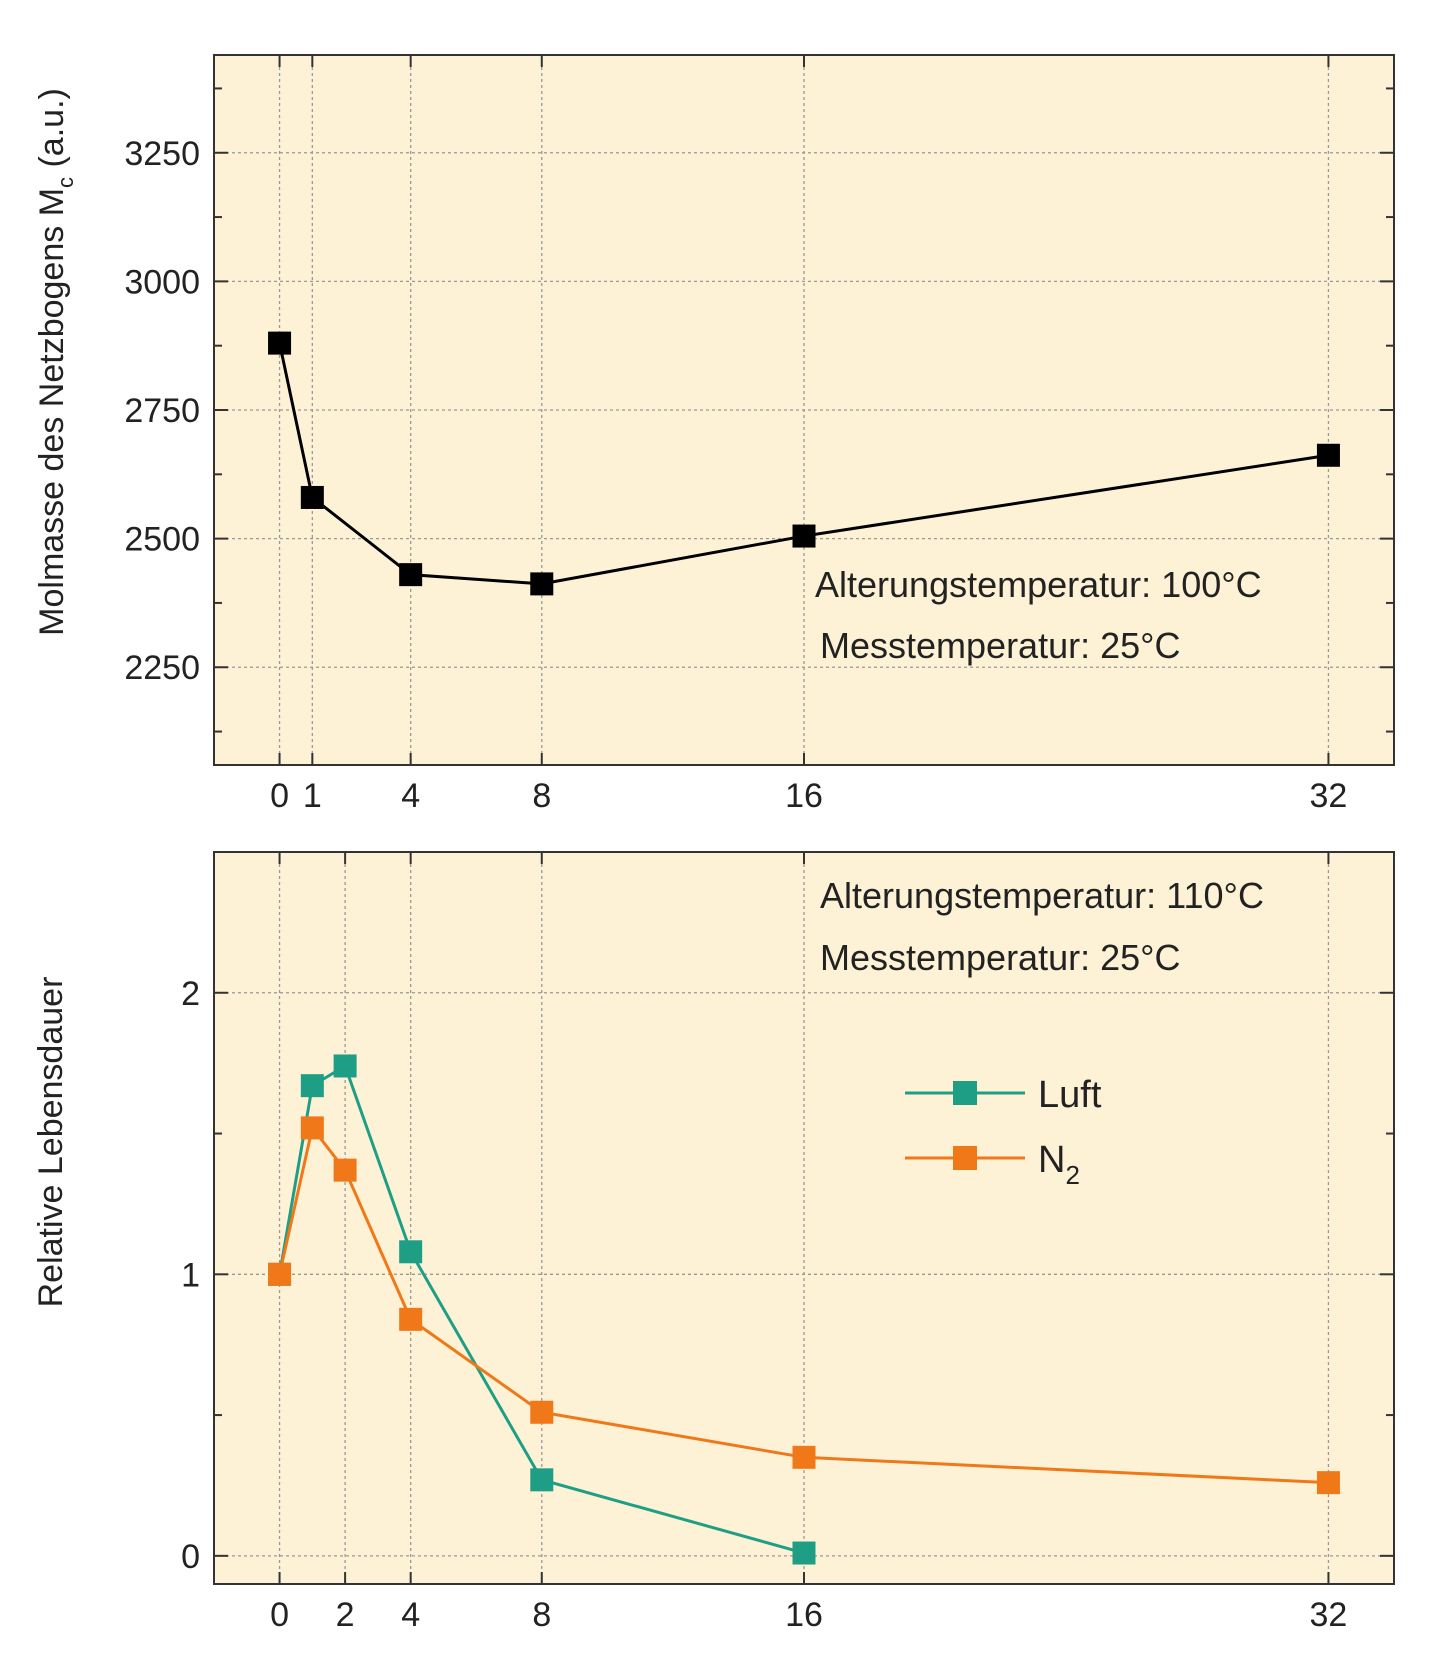 The width and height of the screenshot is (1440, 1663). Describe the element at coordinates (162, 154) in the screenshot. I see `y-tick-label: 3250` at that location.